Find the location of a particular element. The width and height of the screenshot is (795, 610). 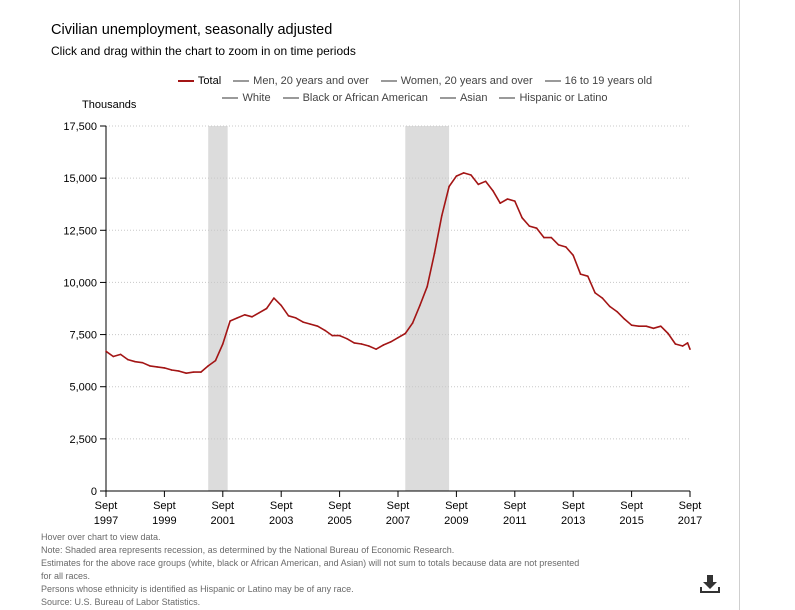

x-tick-label-year: 1997 is located at coordinates (106, 521).